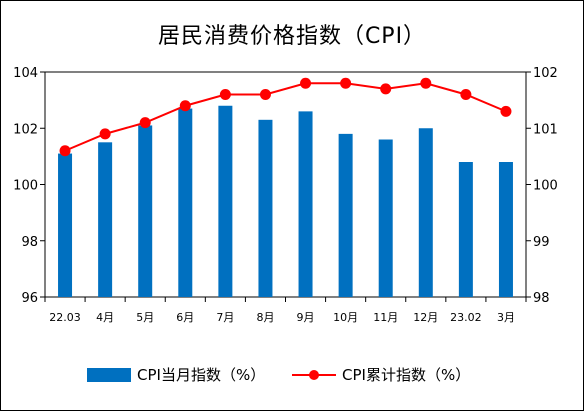 The width and height of the screenshot is (584, 411). I want to click on x-tick-label: 12月, so click(425, 317).